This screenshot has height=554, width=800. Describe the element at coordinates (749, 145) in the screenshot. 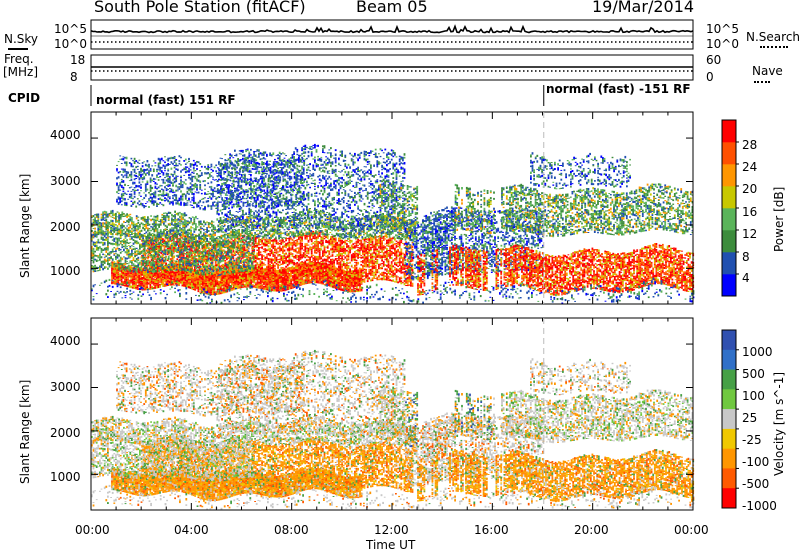

I see `power-cbar-28: 28` at that location.